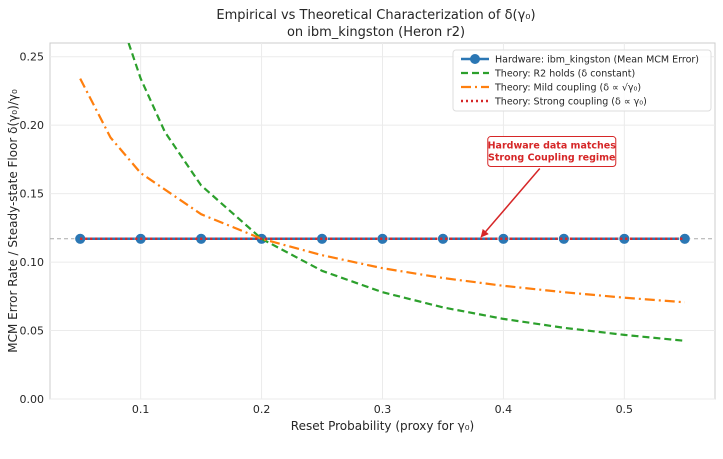 This screenshot has width=723, height=459. Describe the element at coordinates (376, 32) in the screenshot. I see `chart-subtitle: on ibm_kingston (Heron r2)` at that location.